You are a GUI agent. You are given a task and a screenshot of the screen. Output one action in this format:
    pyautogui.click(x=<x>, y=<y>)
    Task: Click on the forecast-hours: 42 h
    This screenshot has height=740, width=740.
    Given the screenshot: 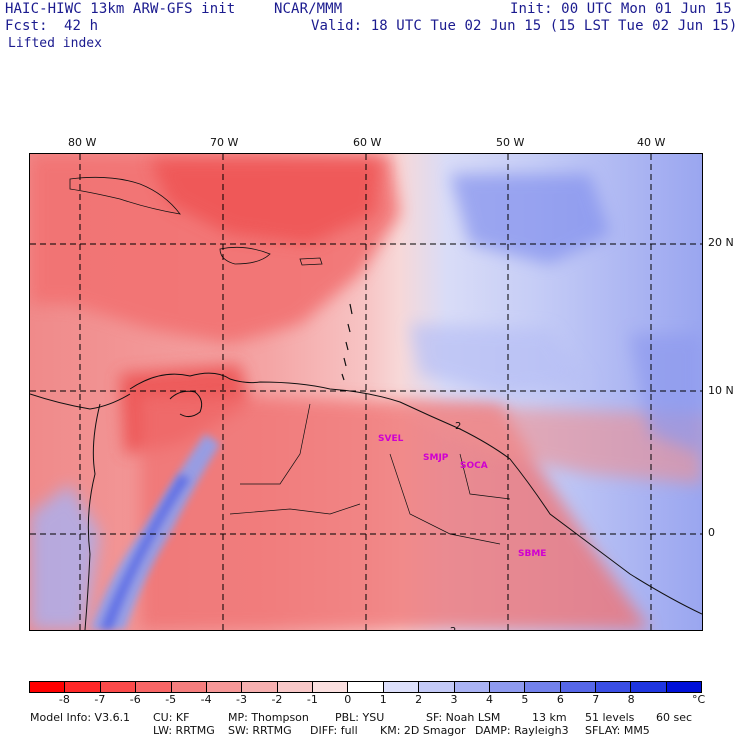 What is the action you would take?
    pyautogui.click(x=81, y=26)
    